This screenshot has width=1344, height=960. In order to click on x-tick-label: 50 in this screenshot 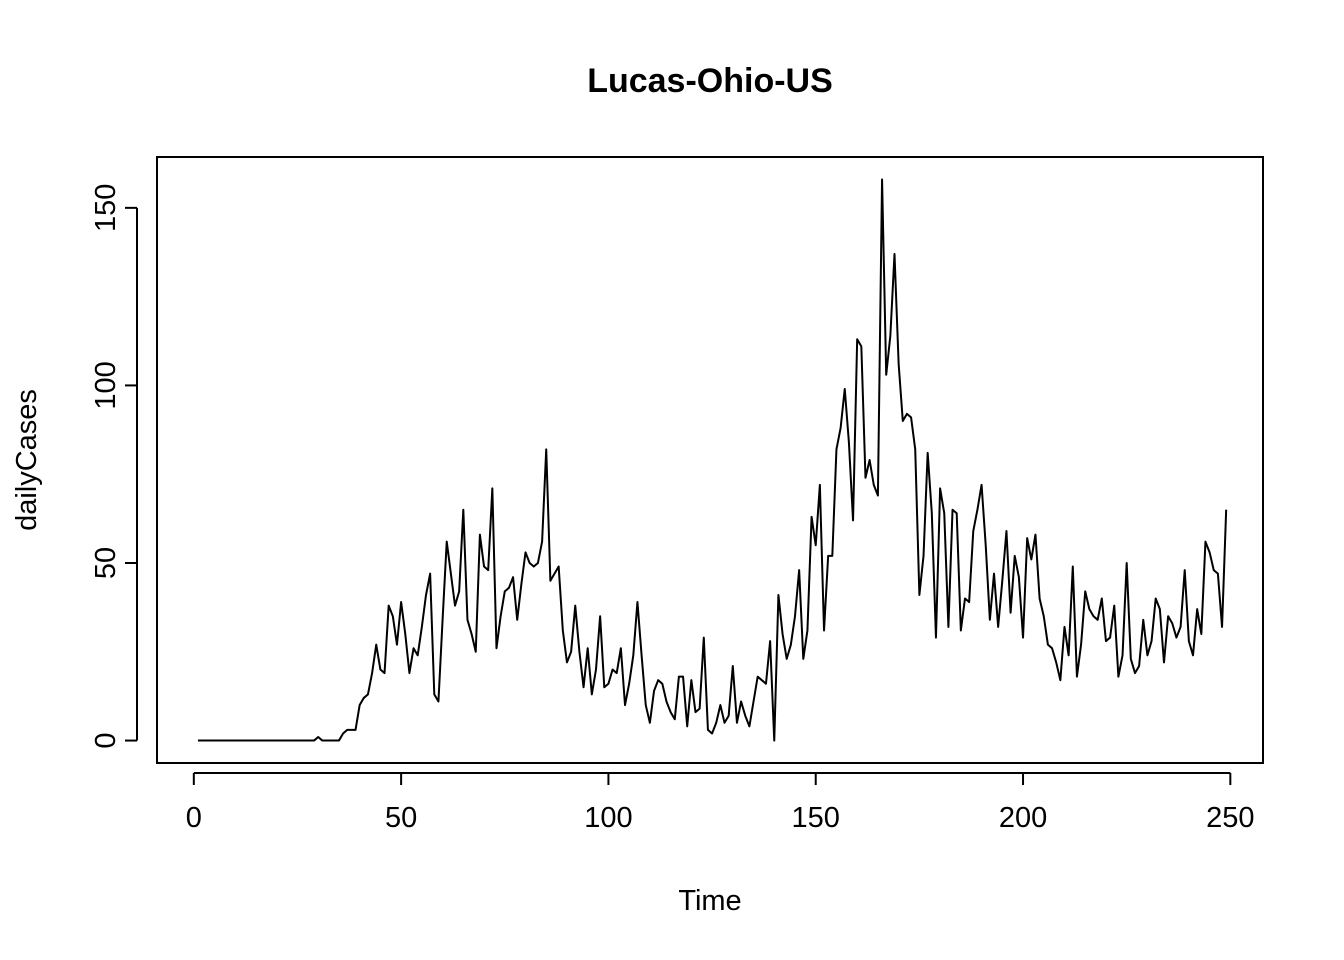, I will do `click(401, 818)`.